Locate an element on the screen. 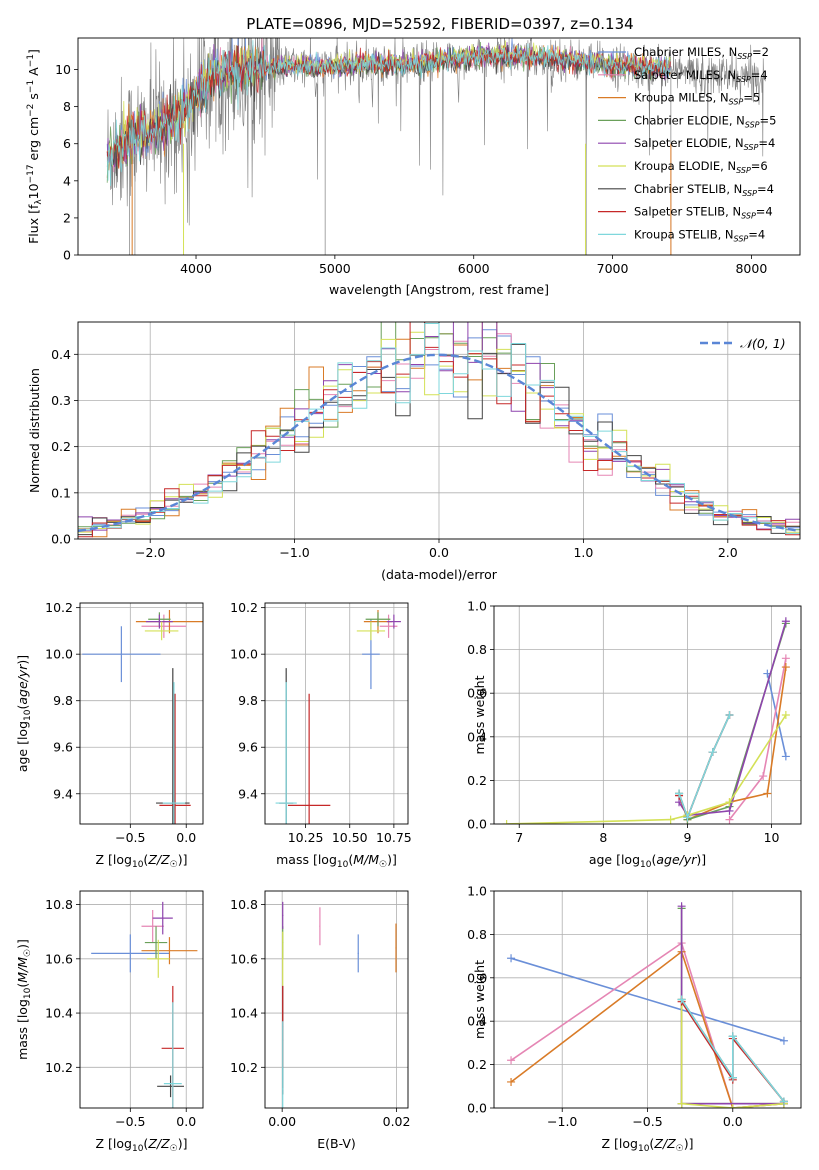 This screenshot has width=819, height=1170. y-tick-label: 6 is located at coordinates (67, 143).